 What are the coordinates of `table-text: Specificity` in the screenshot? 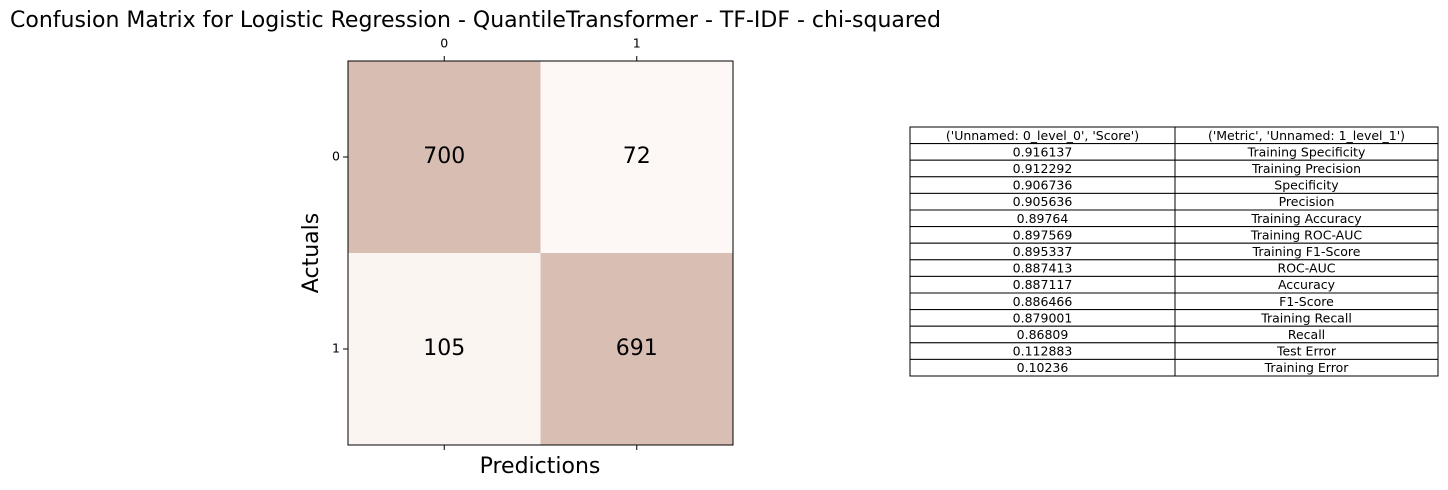 It's located at (1306, 185).